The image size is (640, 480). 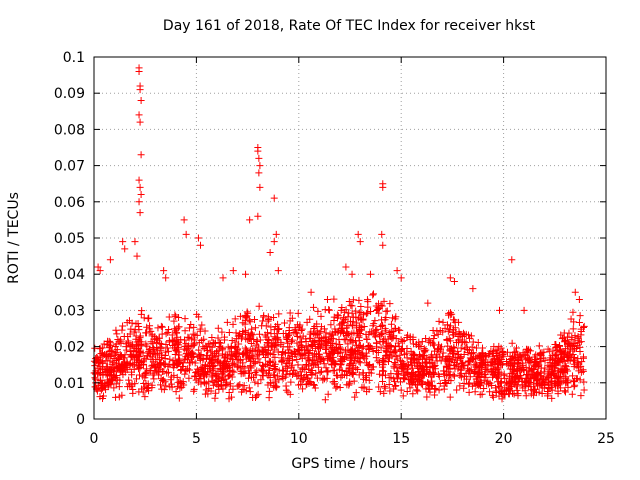 What do you see at coordinates (350, 464) in the screenshot?
I see `x-axis-label: GPS time / hours` at bounding box center [350, 464].